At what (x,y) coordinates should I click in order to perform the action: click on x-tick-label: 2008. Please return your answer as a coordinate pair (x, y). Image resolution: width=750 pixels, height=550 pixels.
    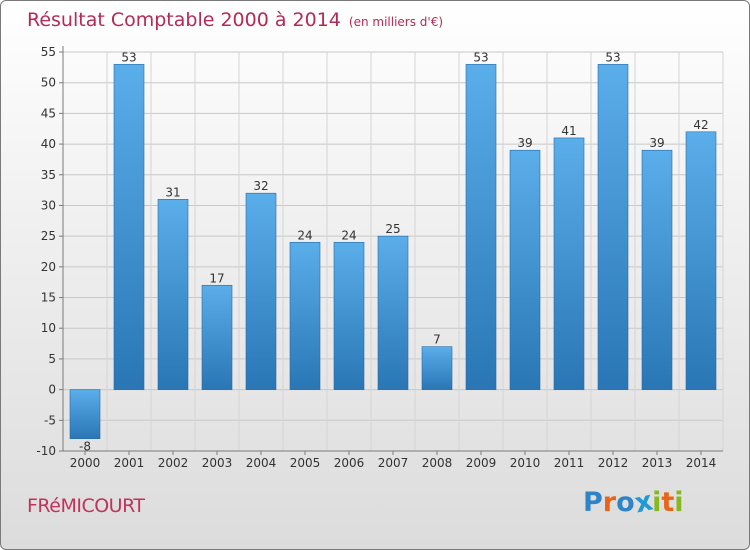
    Looking at the image, I should click on (437, 463).